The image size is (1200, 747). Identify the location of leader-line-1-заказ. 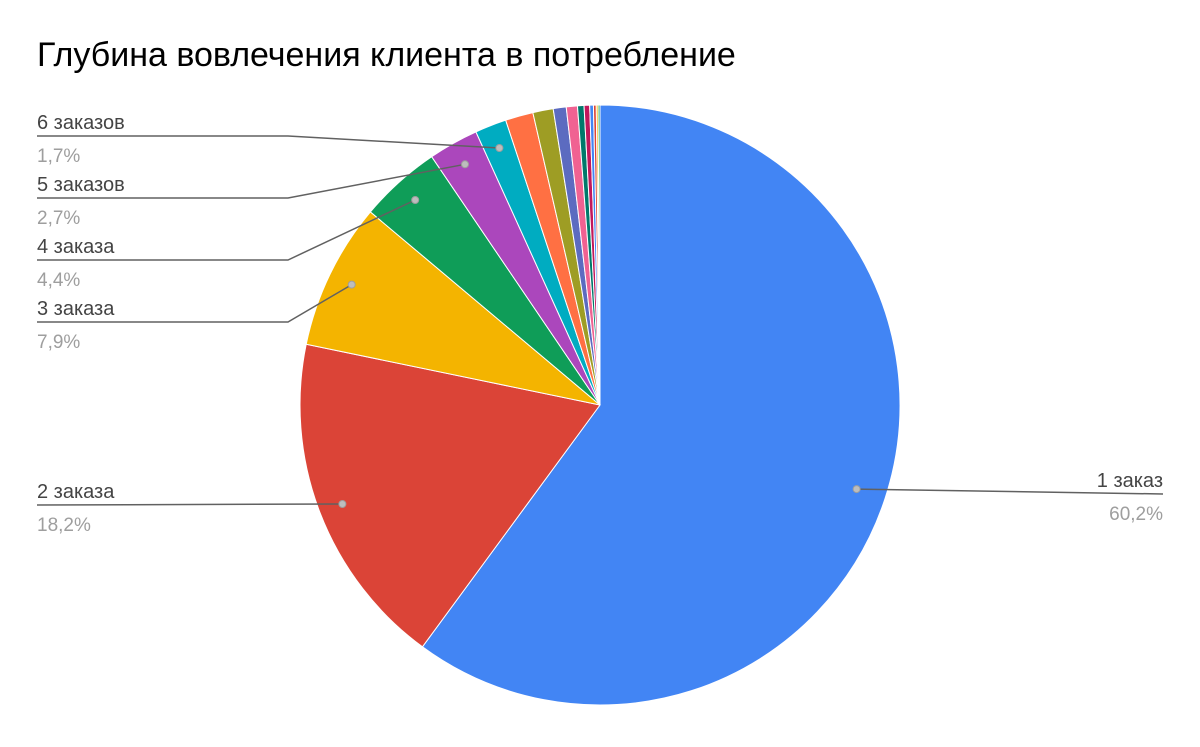
(1010, 491).